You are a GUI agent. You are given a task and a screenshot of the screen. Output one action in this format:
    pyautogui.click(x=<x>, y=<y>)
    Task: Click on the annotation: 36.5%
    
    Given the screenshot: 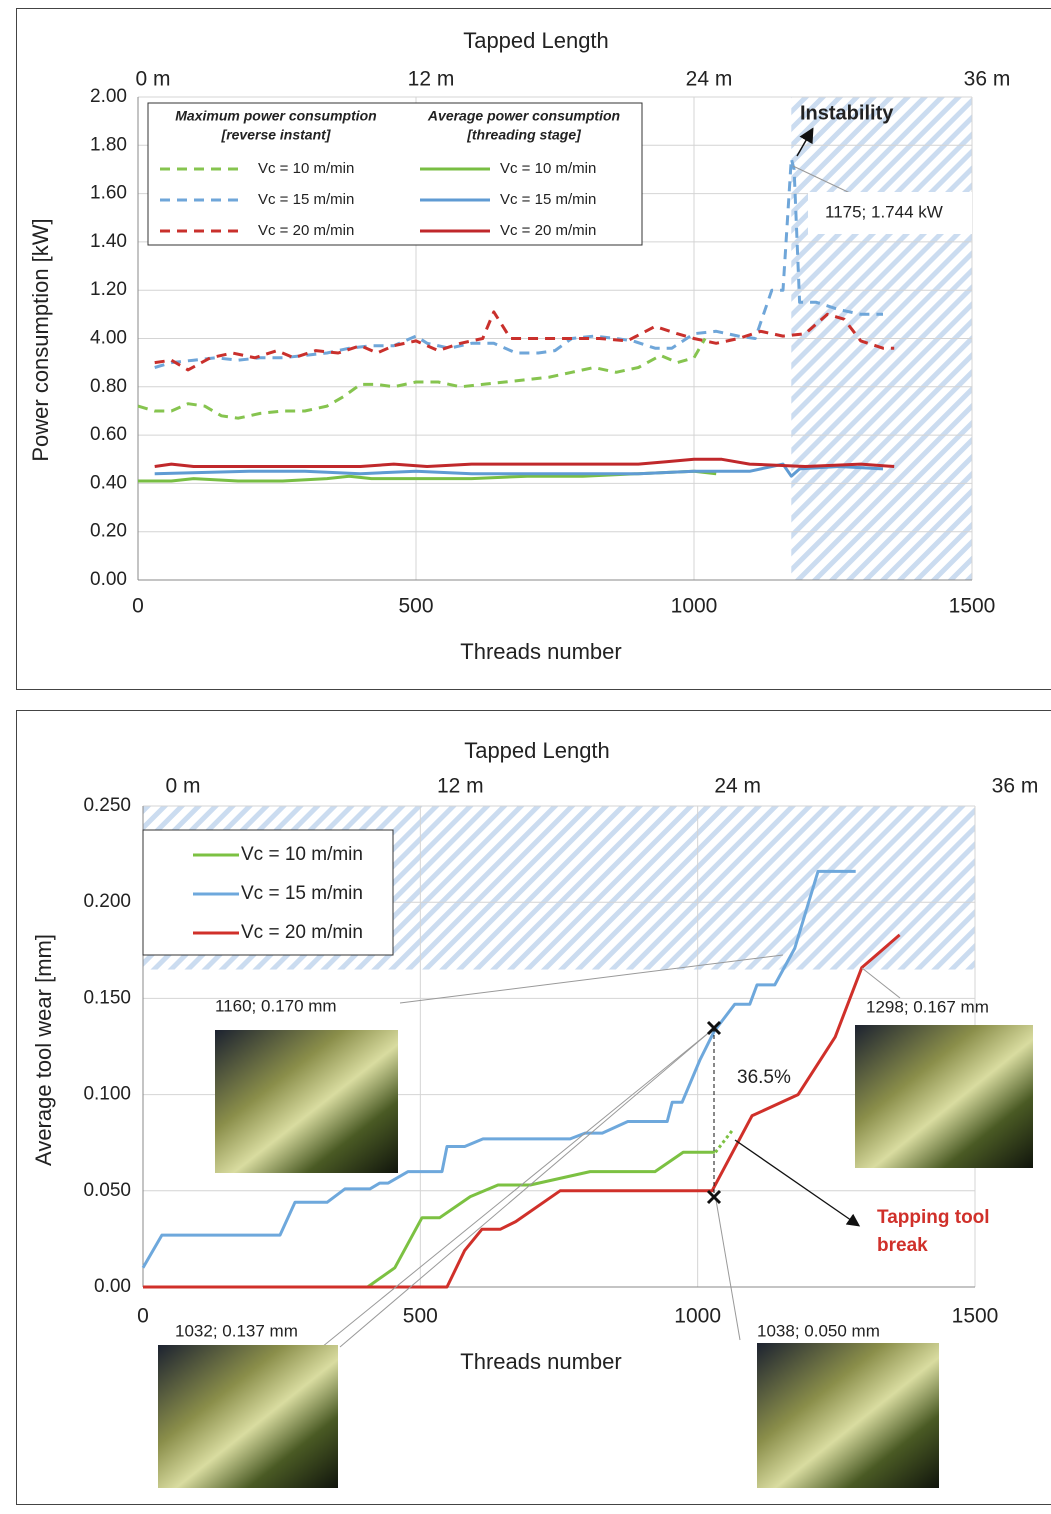 What is the action you would take?
    pyautogui.click(x=764, y=1077)
    